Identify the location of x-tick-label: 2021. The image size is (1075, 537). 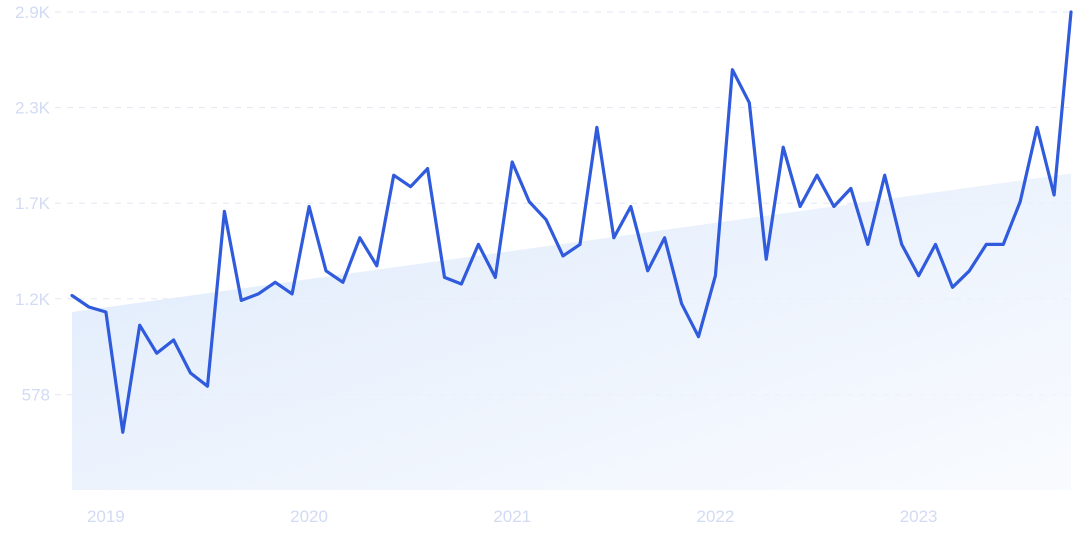
(512, 516).